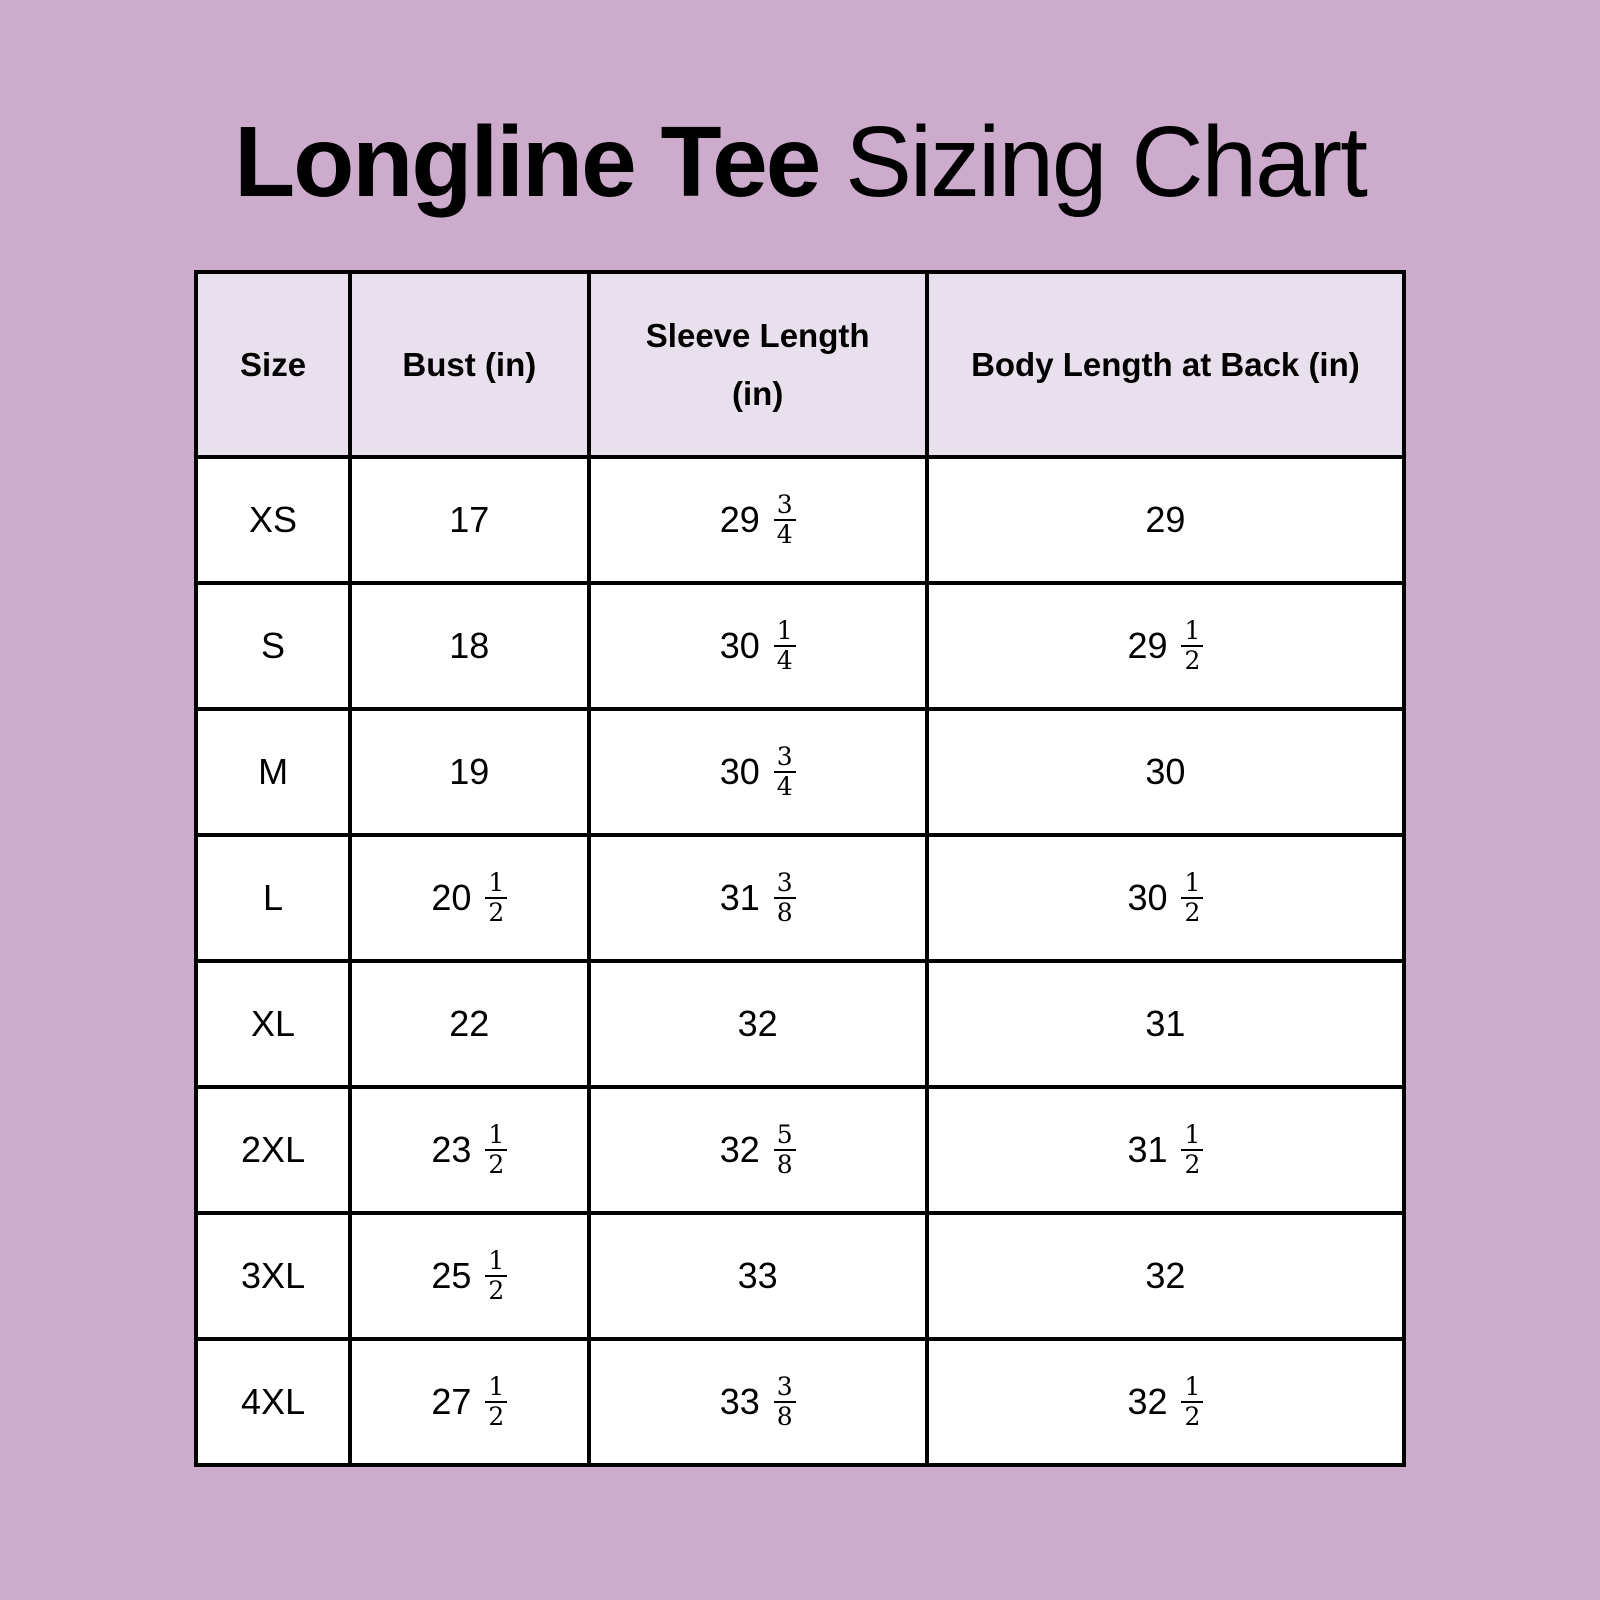  Describe the element at coordinates (1106, 162) in the screenshot. I see `title-regular: Sizing Chart` at that location.